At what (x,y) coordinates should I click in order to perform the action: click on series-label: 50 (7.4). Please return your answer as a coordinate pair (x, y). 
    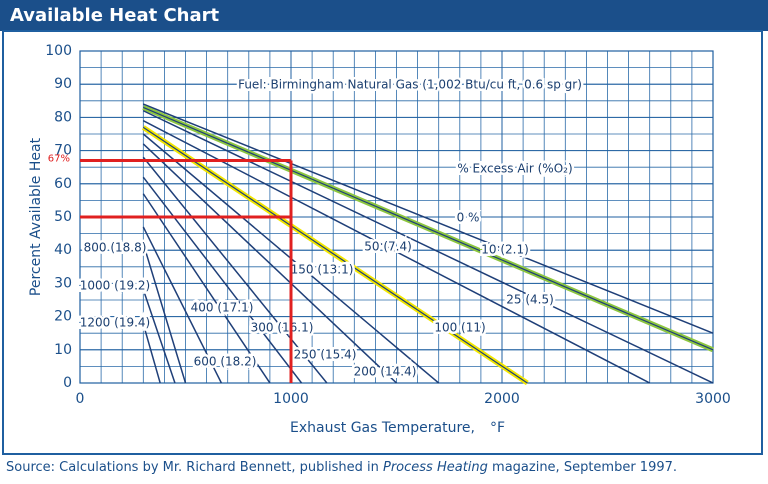
    Looking at the image, I should click on (388, 247).